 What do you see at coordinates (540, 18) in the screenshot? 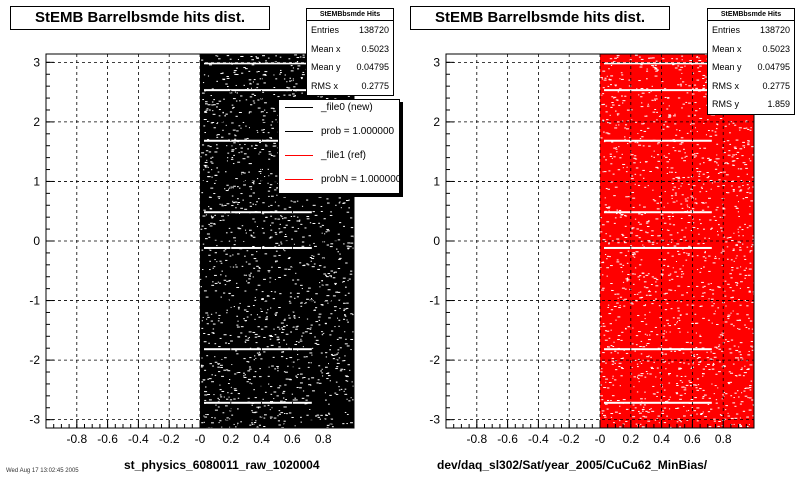
I see `right-plot-title: StEMB Barrelbsmde hits dist.` at bounding box center [540, 18].